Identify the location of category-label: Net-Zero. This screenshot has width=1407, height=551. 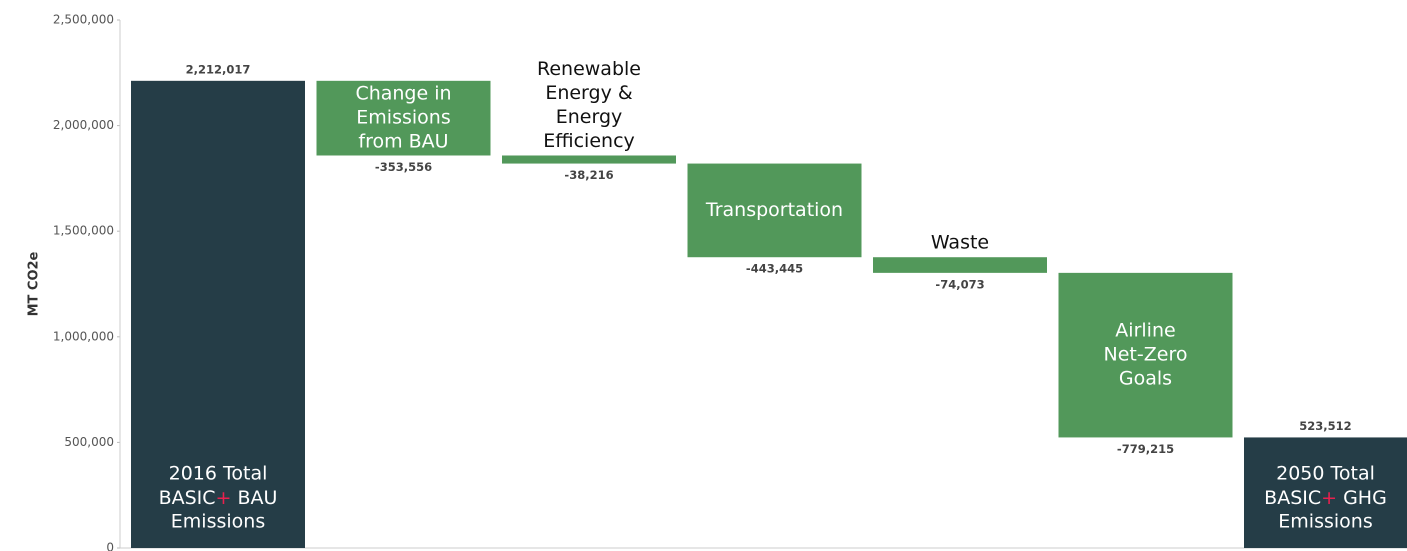
(1146, 355).